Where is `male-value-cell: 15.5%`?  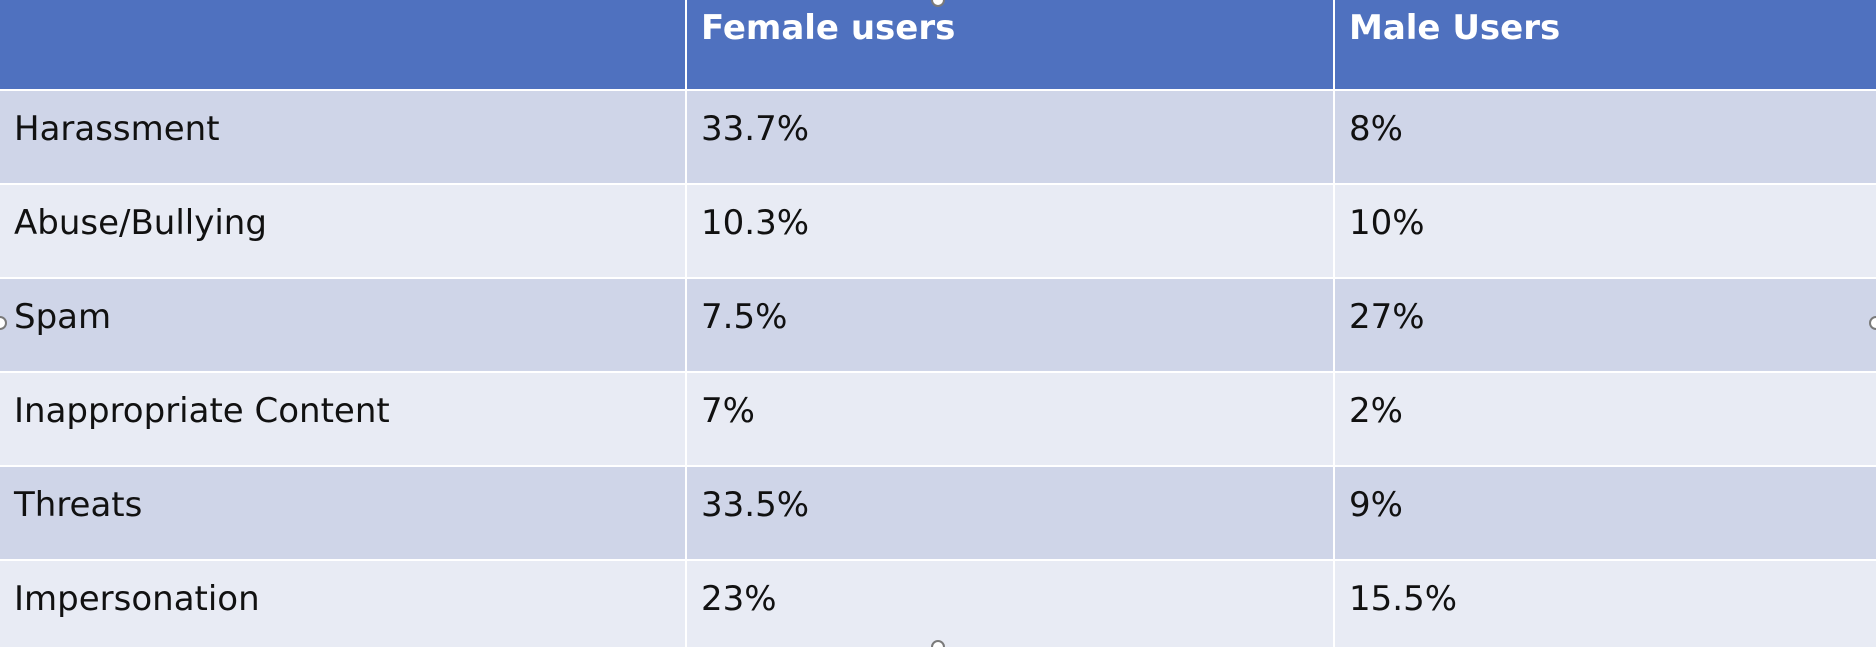
male-value-cell: 15.5% is located at coordinates (1605, 603).